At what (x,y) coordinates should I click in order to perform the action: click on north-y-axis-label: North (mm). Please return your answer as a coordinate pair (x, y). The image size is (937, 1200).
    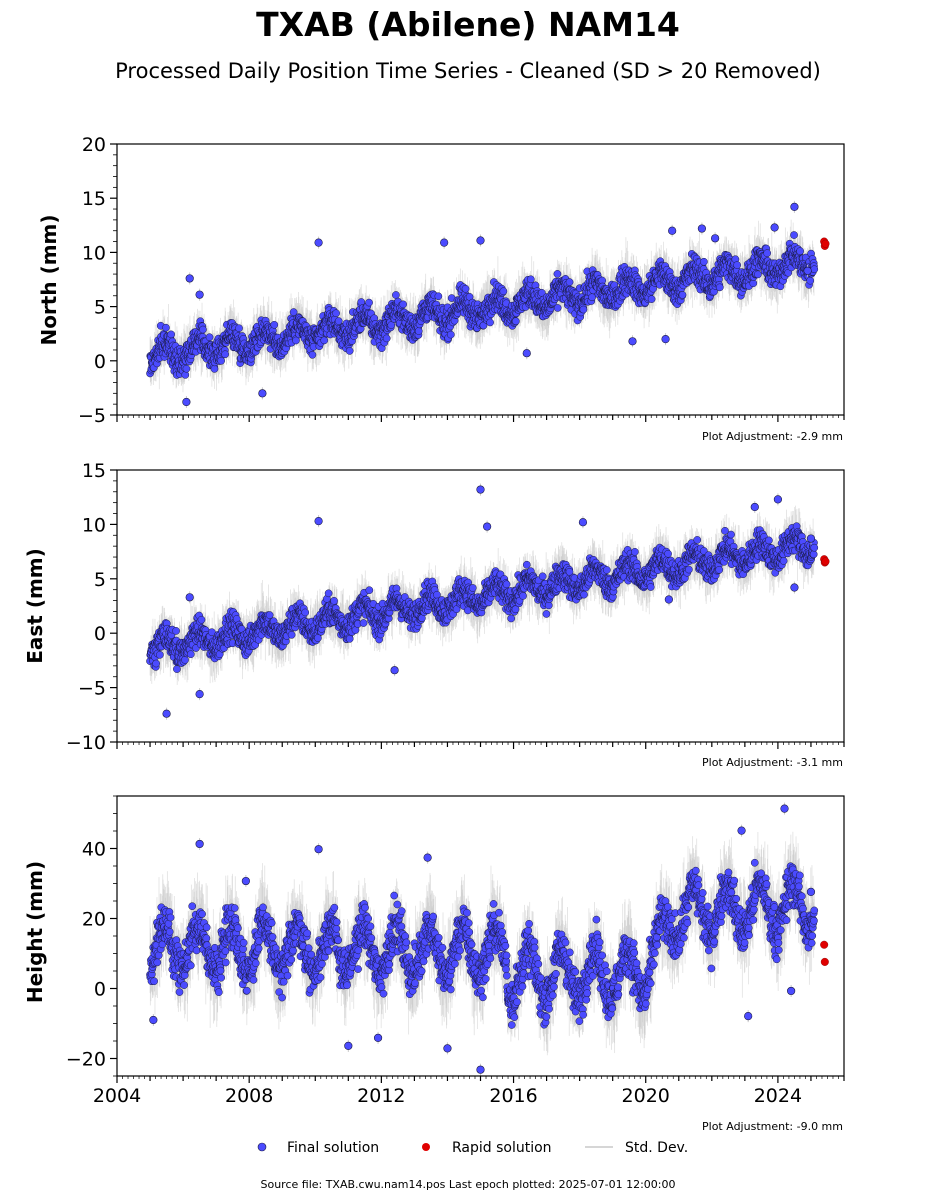
    Looking at the image, I should click on (49, 279).